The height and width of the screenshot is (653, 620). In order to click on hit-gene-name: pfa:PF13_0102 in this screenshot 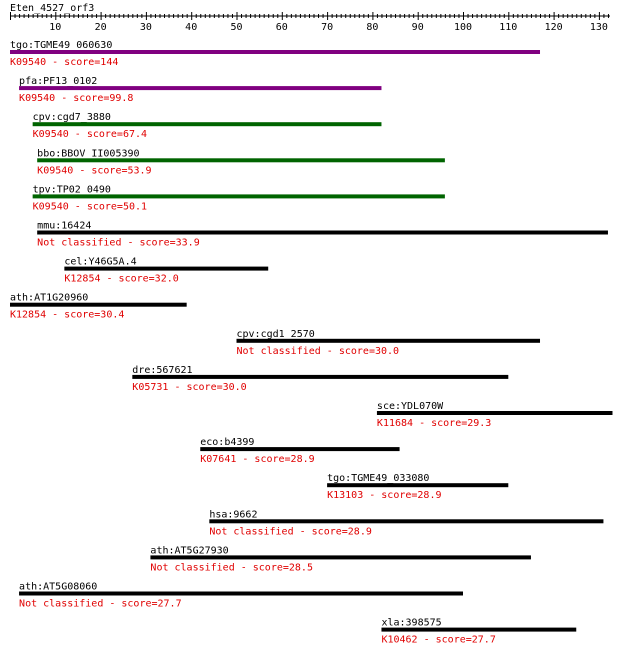, I will do `click(58, 81)`.